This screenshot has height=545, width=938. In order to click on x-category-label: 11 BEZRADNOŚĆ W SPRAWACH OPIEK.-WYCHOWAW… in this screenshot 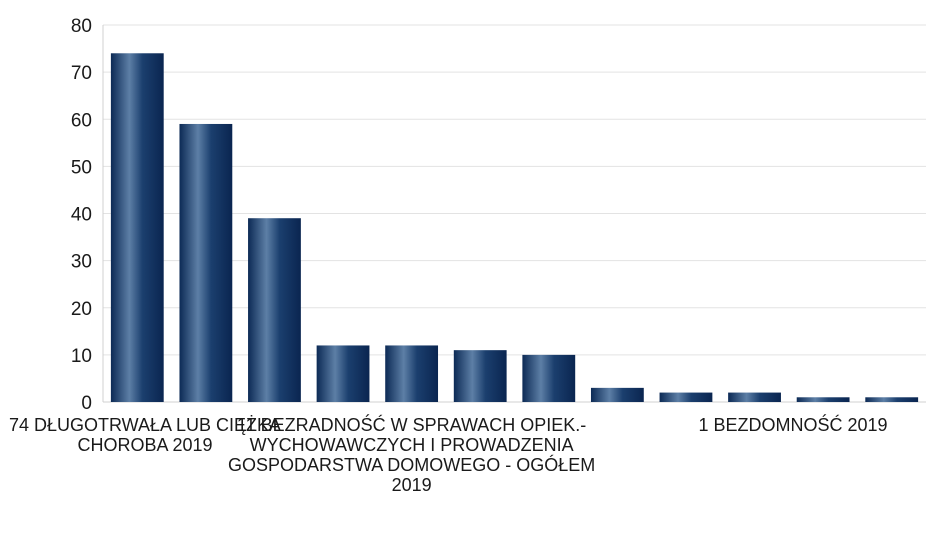, I will do `click(411, 455)`.